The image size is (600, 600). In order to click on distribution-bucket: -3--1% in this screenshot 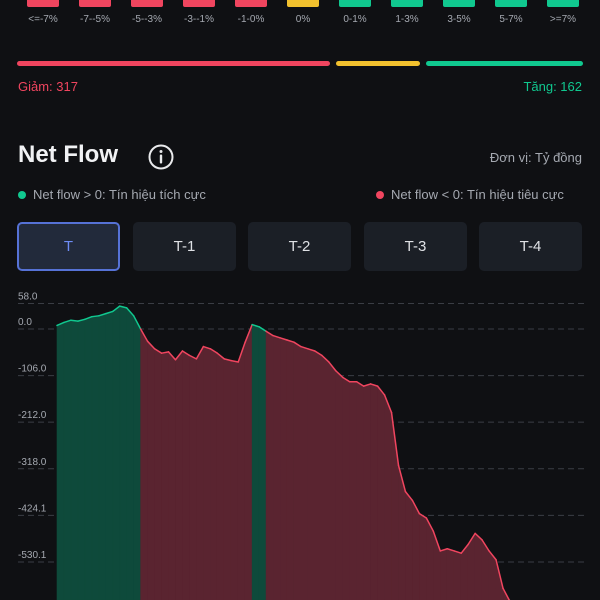, I will do `click(196, 15)`.